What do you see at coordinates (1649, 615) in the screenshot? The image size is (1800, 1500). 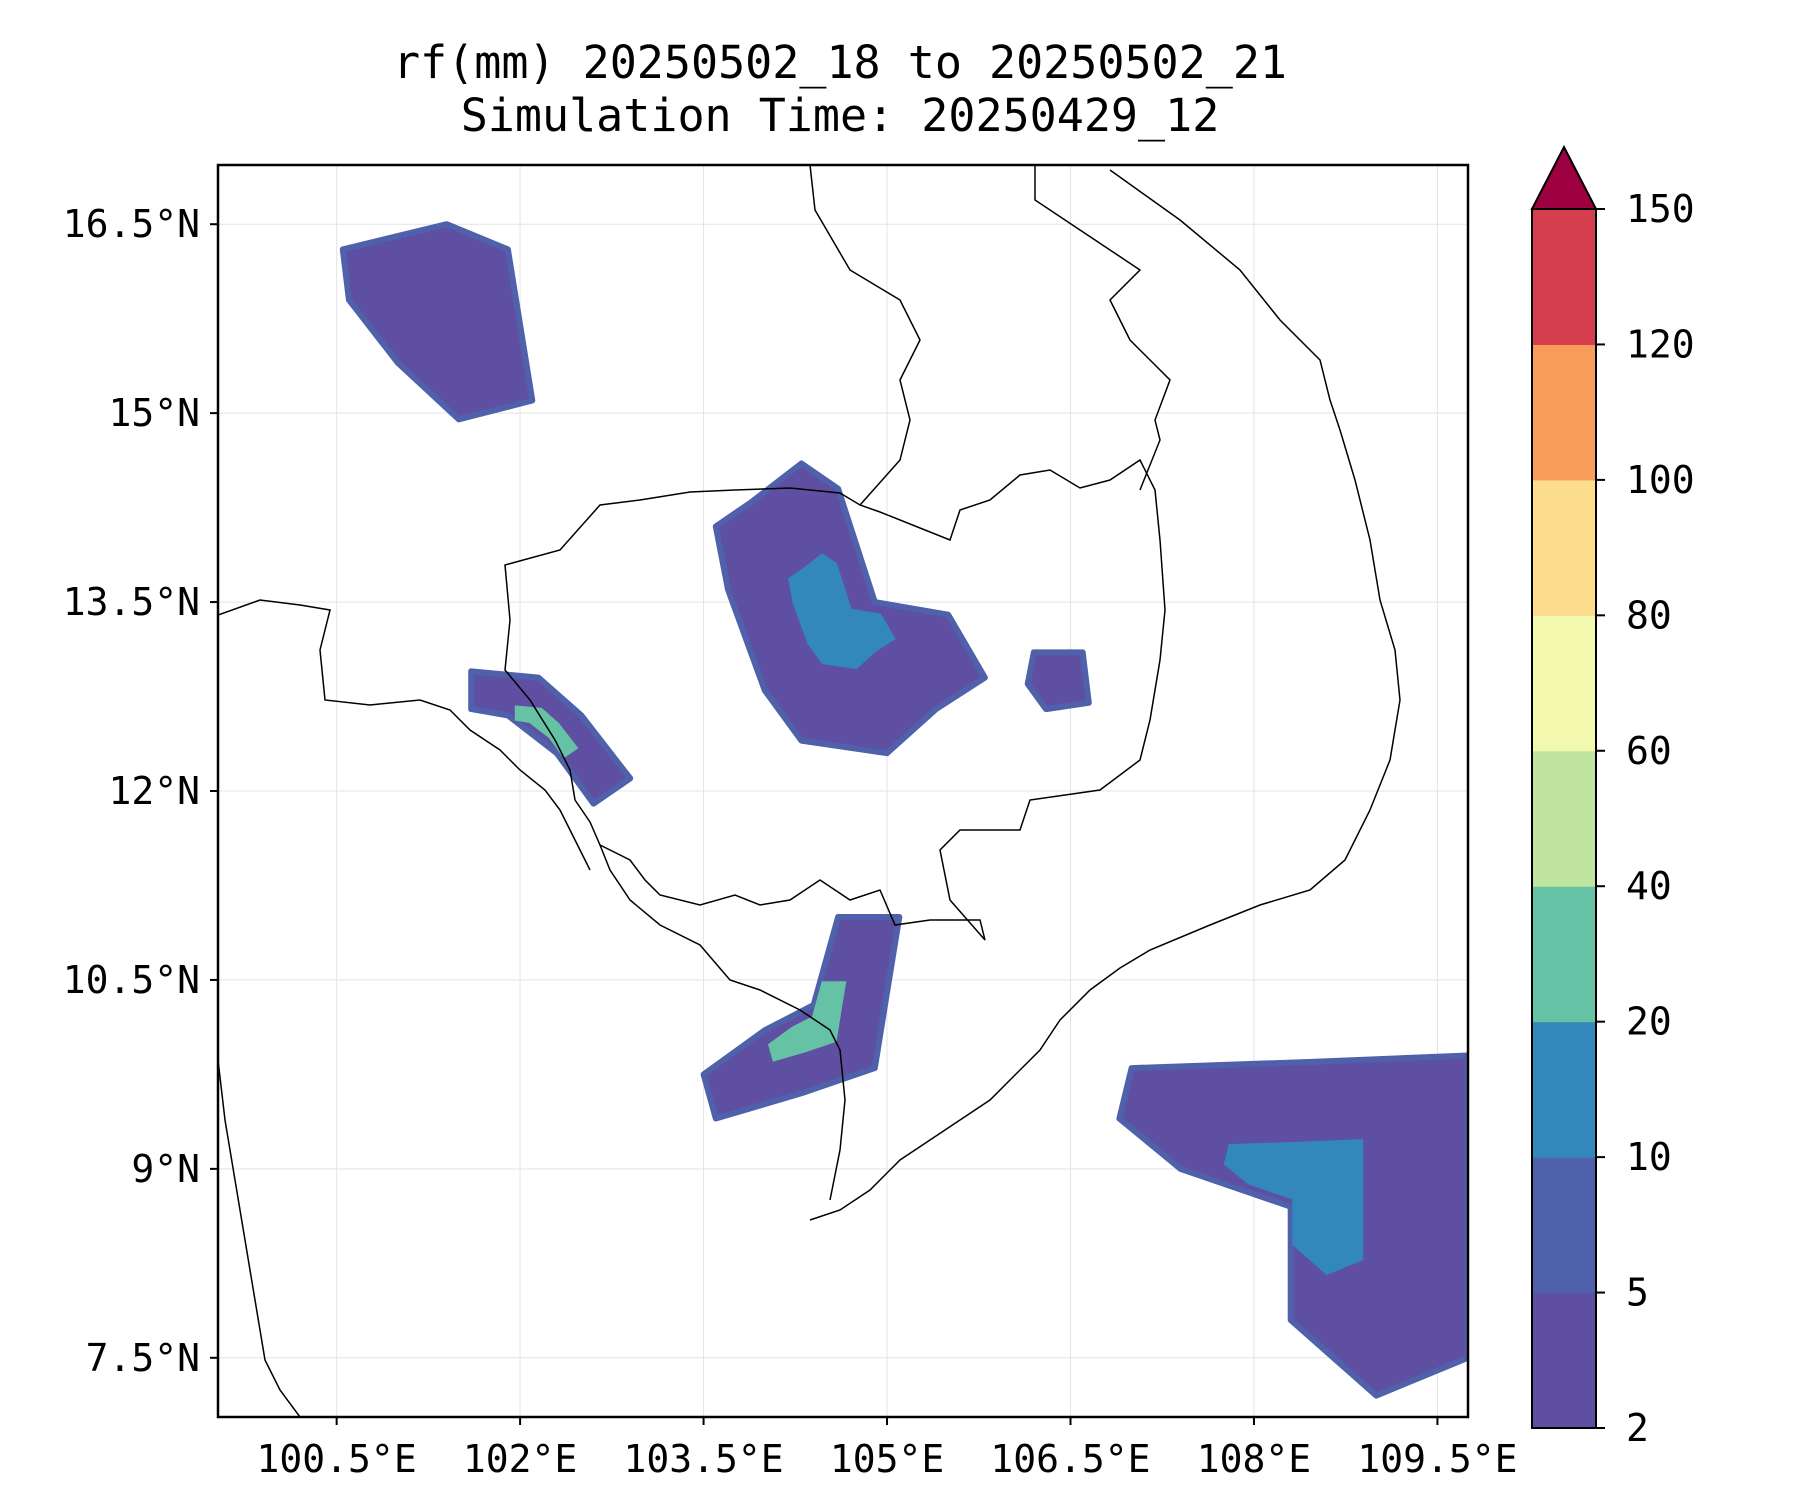 I see `colorbar-tick-label: 80` at bounding box center [1649, 615].